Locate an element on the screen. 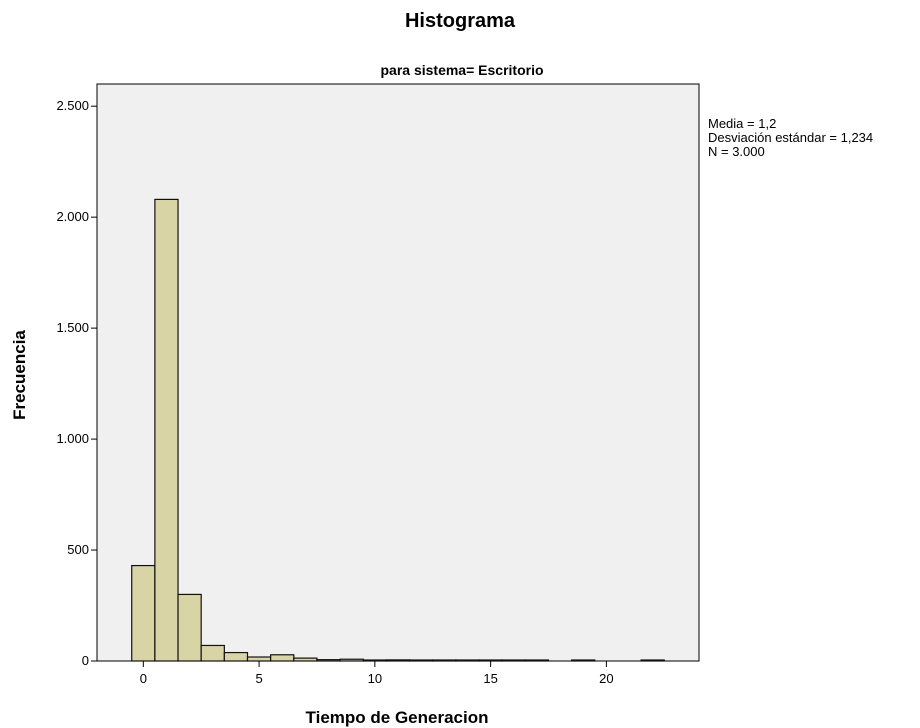 This screenshot has width=920, height=728. y-axis-label: Frecuencia is located at coordinates (19, 375).